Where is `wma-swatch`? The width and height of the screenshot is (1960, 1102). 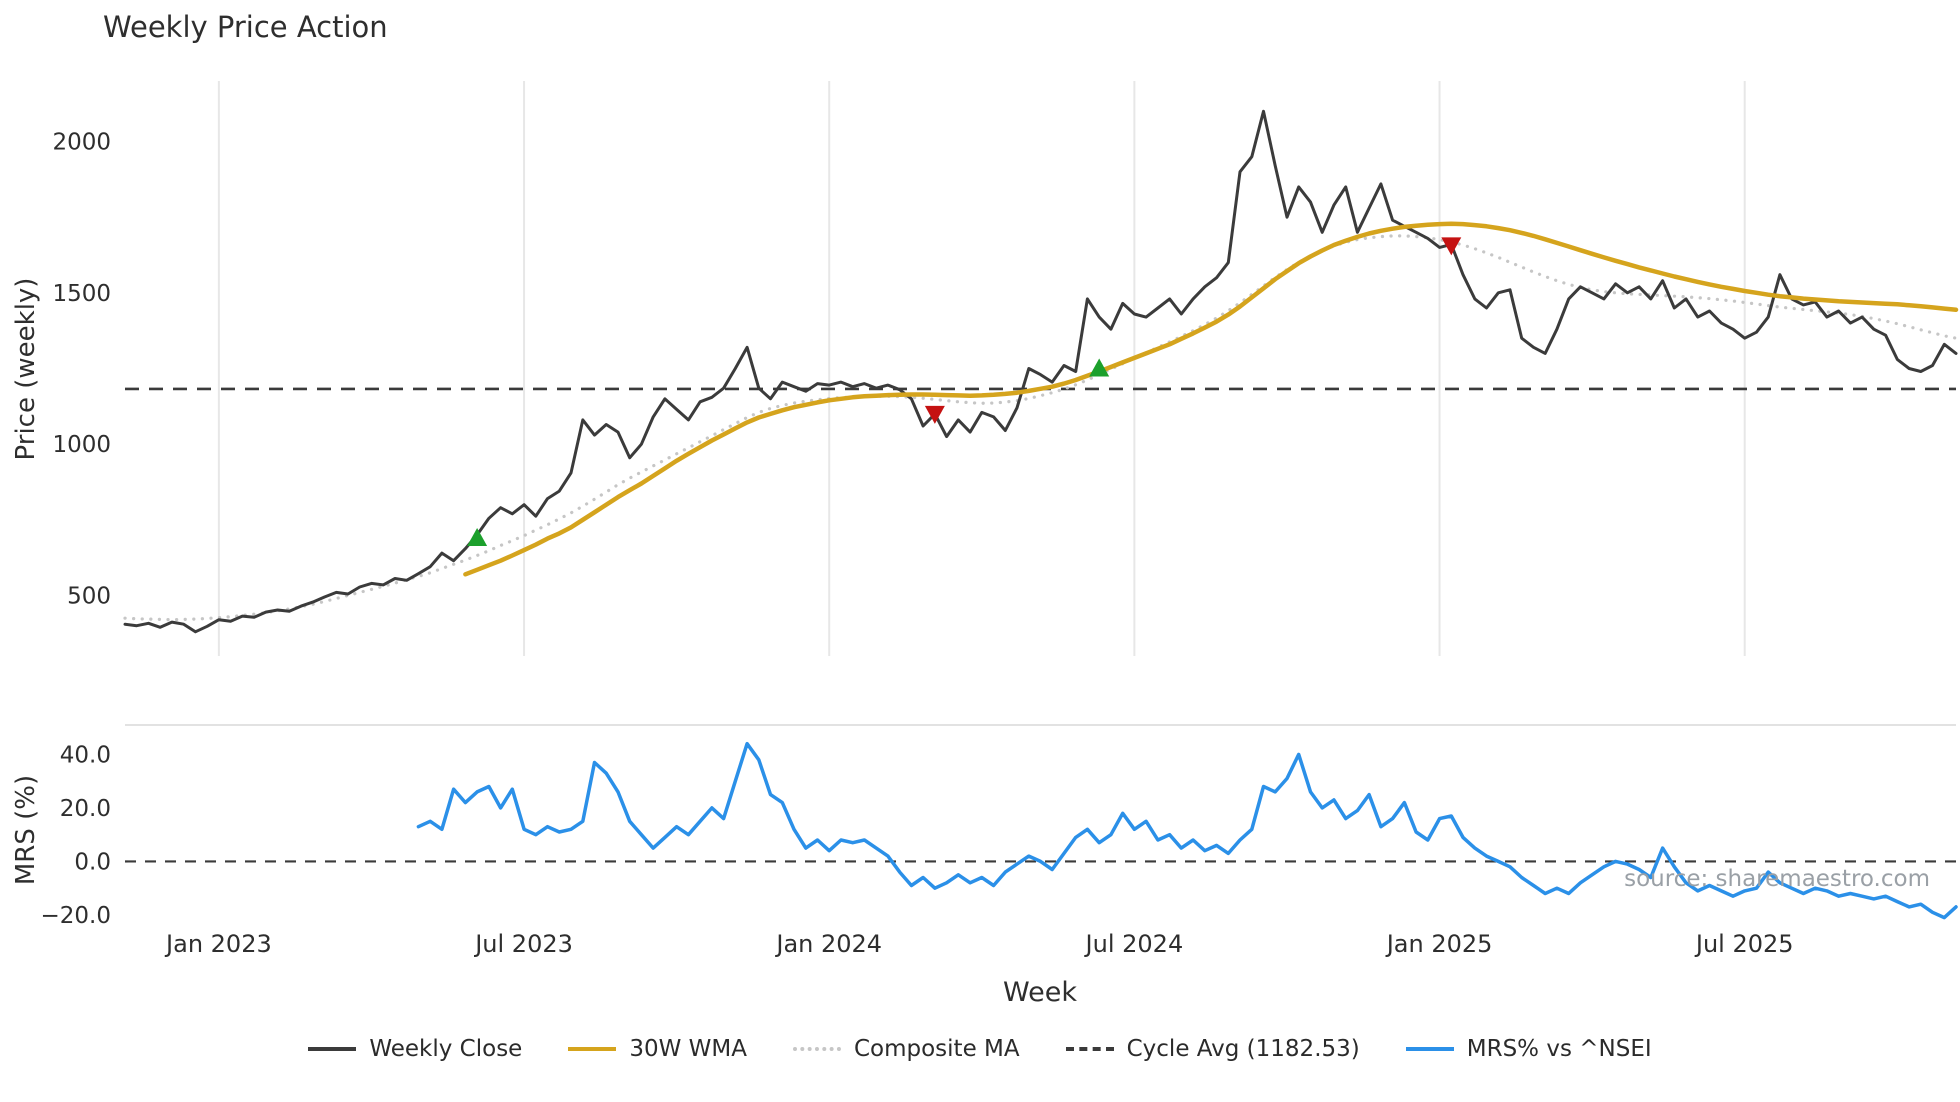
wma-swatch is located at coordinates (592, 1049).